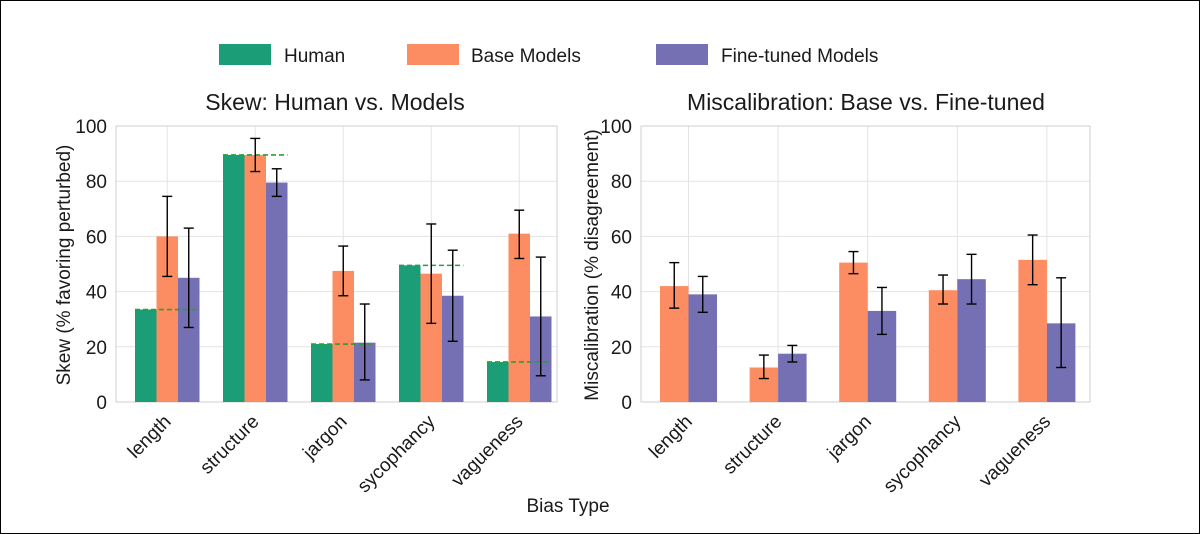 Image resolution: width=1200 pixels, height=534 pixels. What do you see at coordinates (343, 231) in the screenshot?
I see `skew-errorbars-base-models` at bounding box center [343, 231].